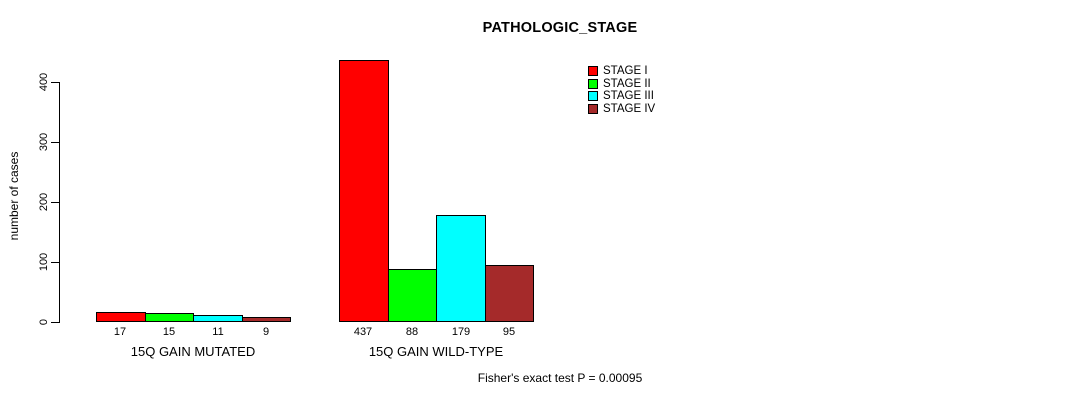 This screenshot has height=400, width=1090. Describe the element at coordinates (363, 332) in the screenshot. I see `bar-value-label: 437` at that location.